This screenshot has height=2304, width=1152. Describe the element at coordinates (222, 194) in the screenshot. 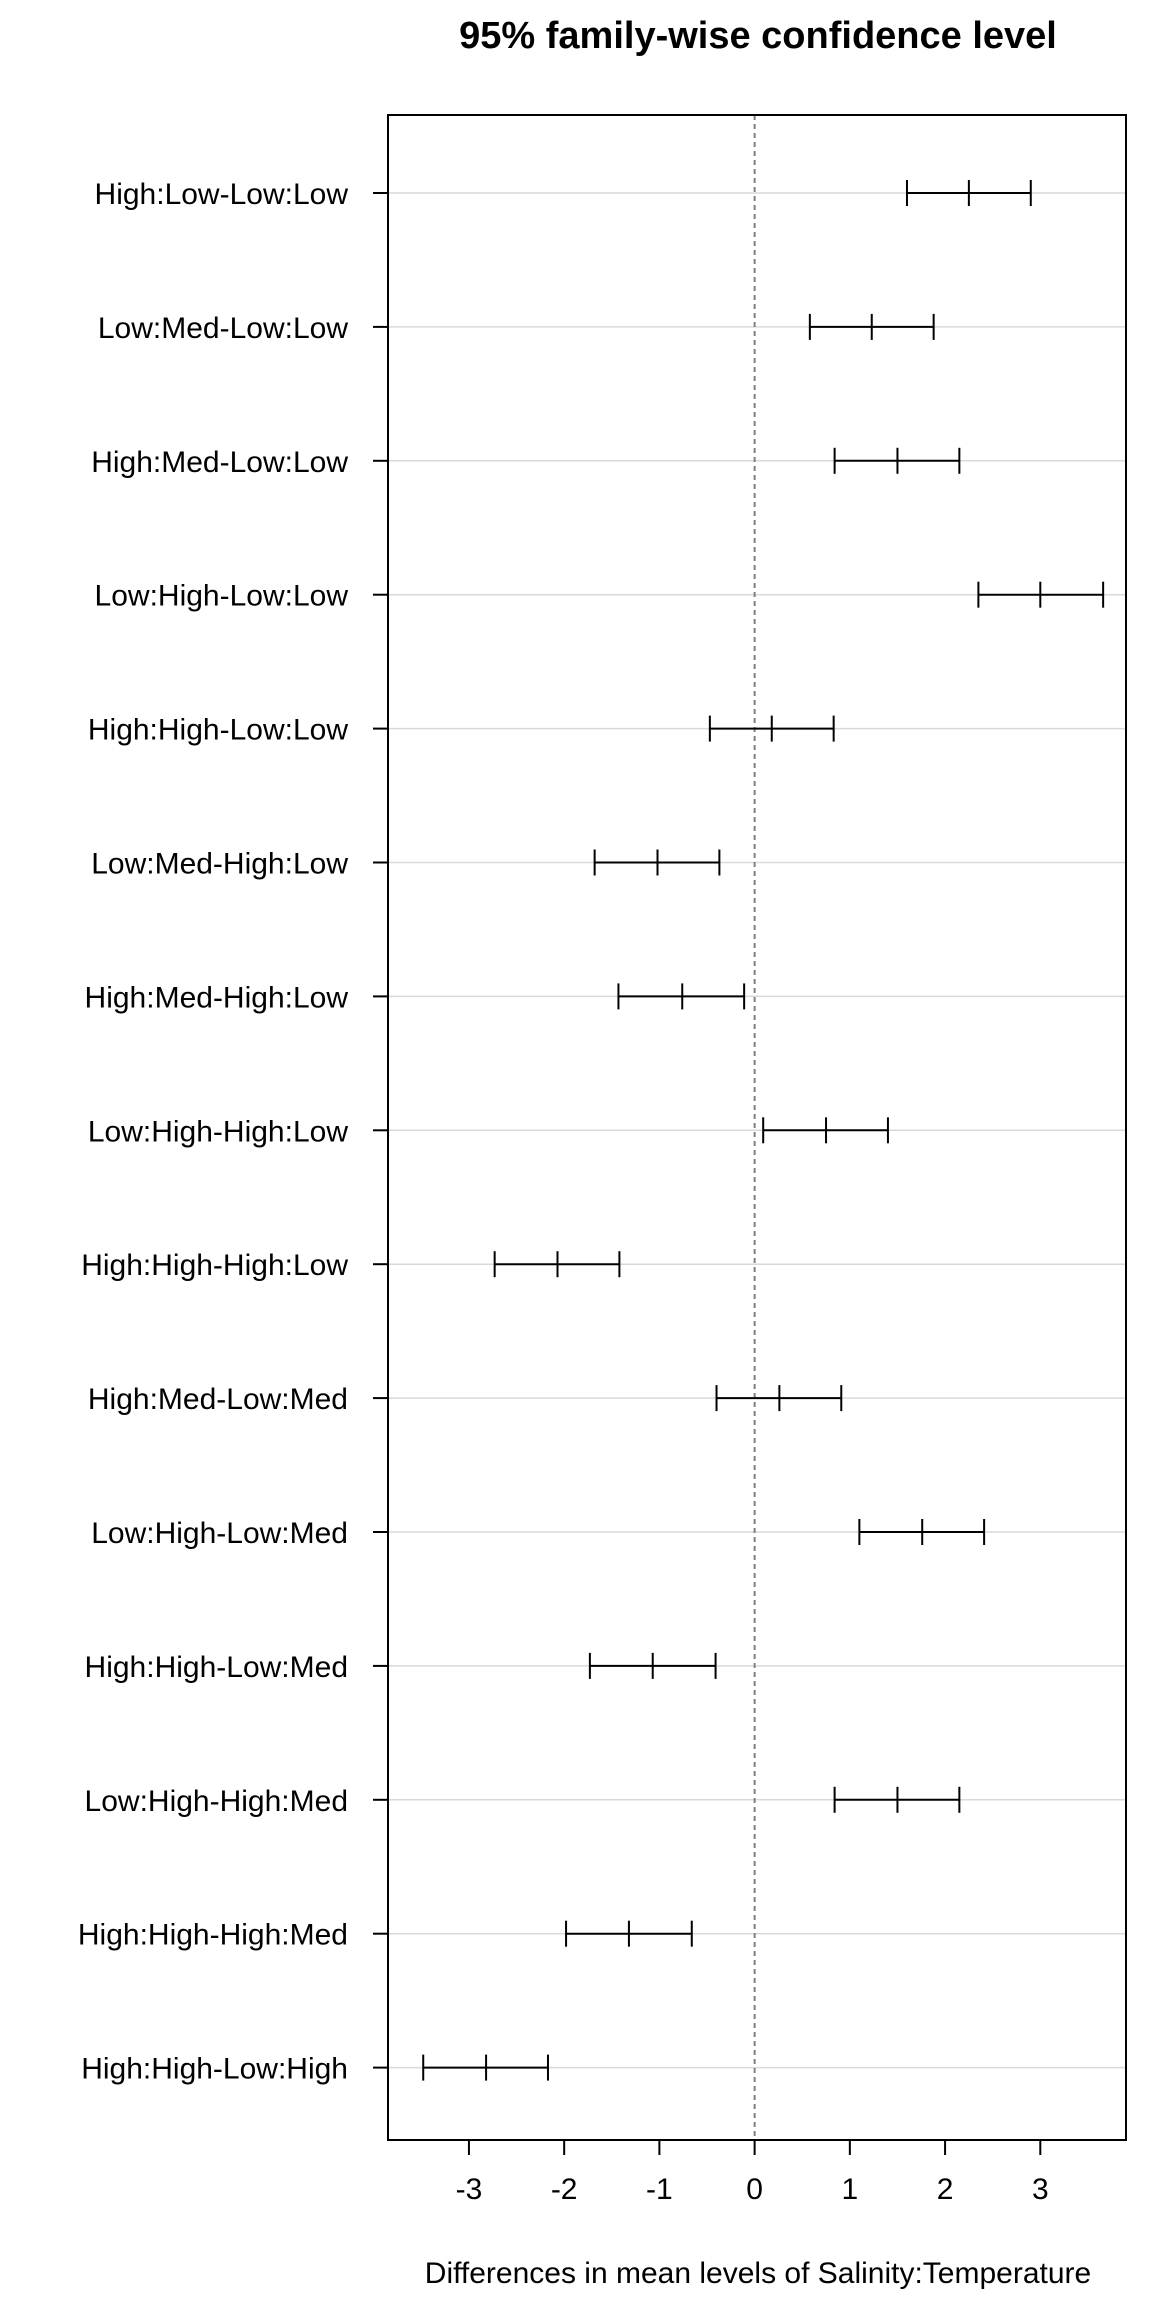

I see `y-tick-label: High:Low-Low:Low` at that location.